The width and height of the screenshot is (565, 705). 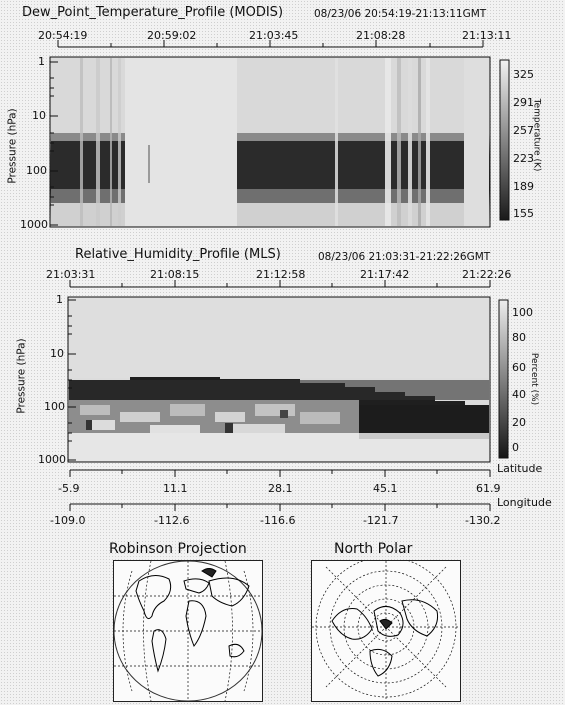 I want to click on panel2-cbar-tick: 80, so click(x=519, y=337).